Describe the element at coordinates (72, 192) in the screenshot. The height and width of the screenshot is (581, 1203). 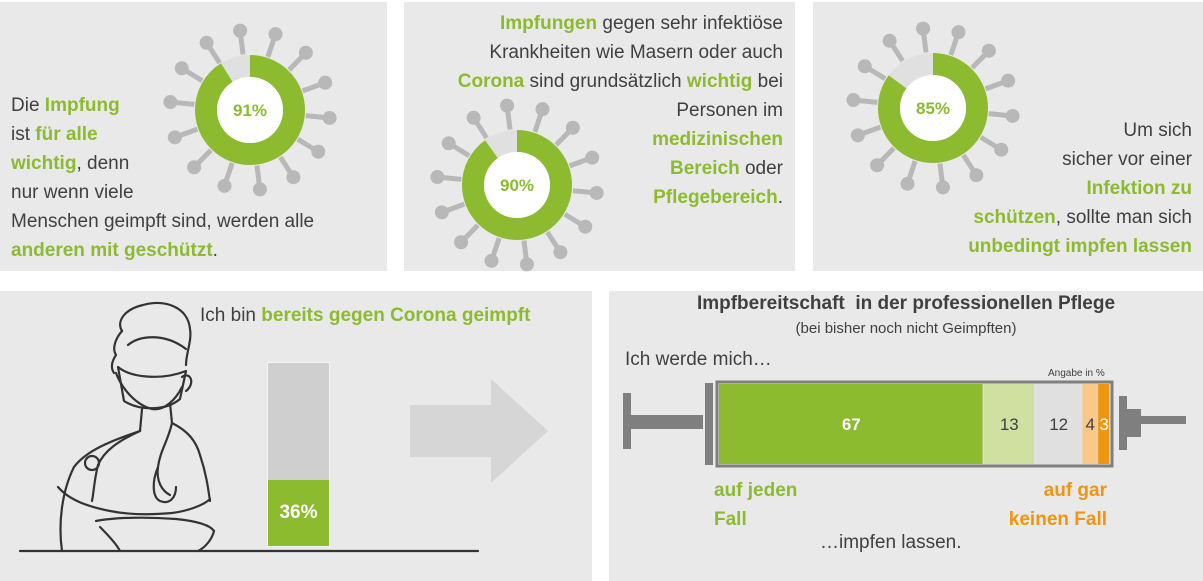
I see `text-nur-wenn: nur wenn viele` at that location.